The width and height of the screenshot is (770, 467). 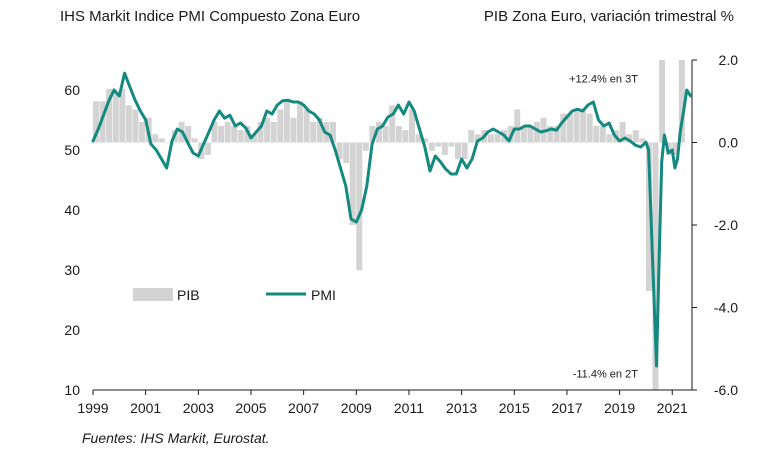 I want to click on left-tick-label: 60, so click(x=72, y=90).